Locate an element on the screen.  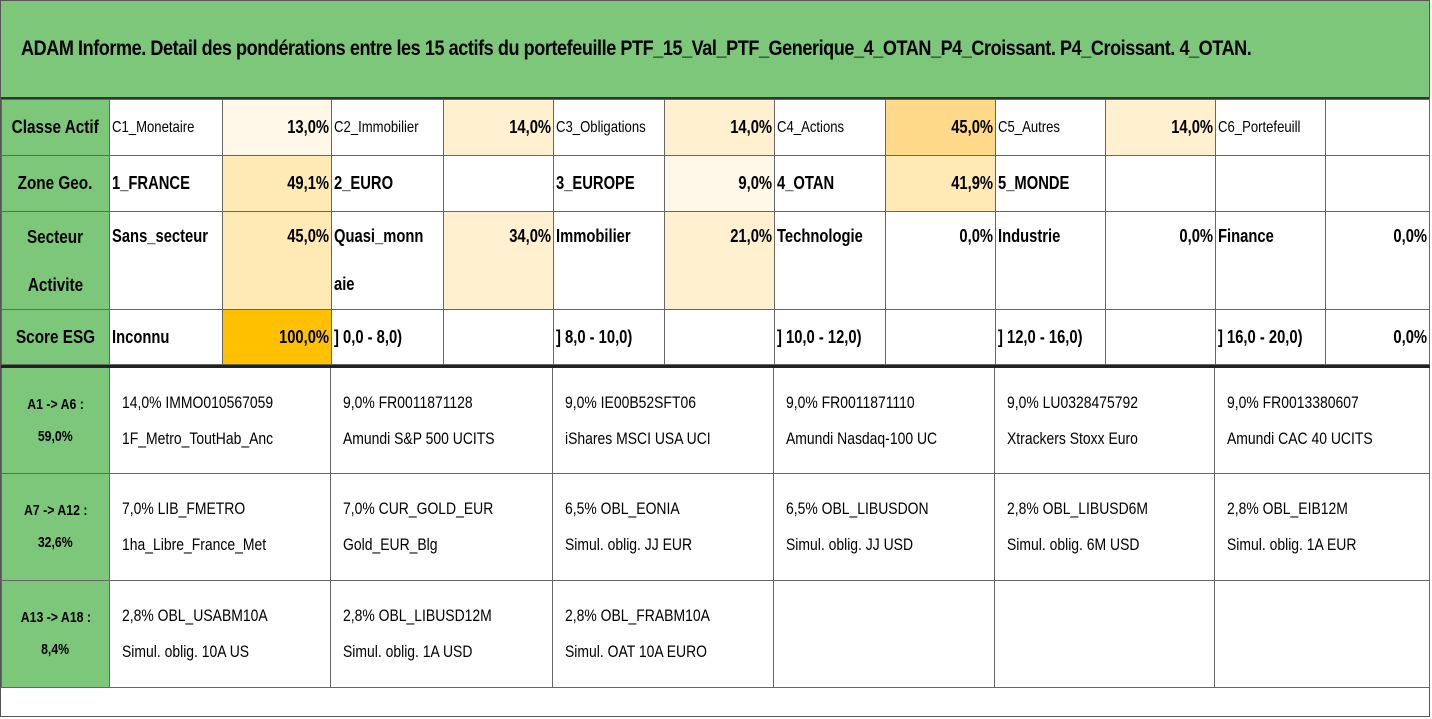
cell-name: Sans_secteur is located at coordinates (166, 260).